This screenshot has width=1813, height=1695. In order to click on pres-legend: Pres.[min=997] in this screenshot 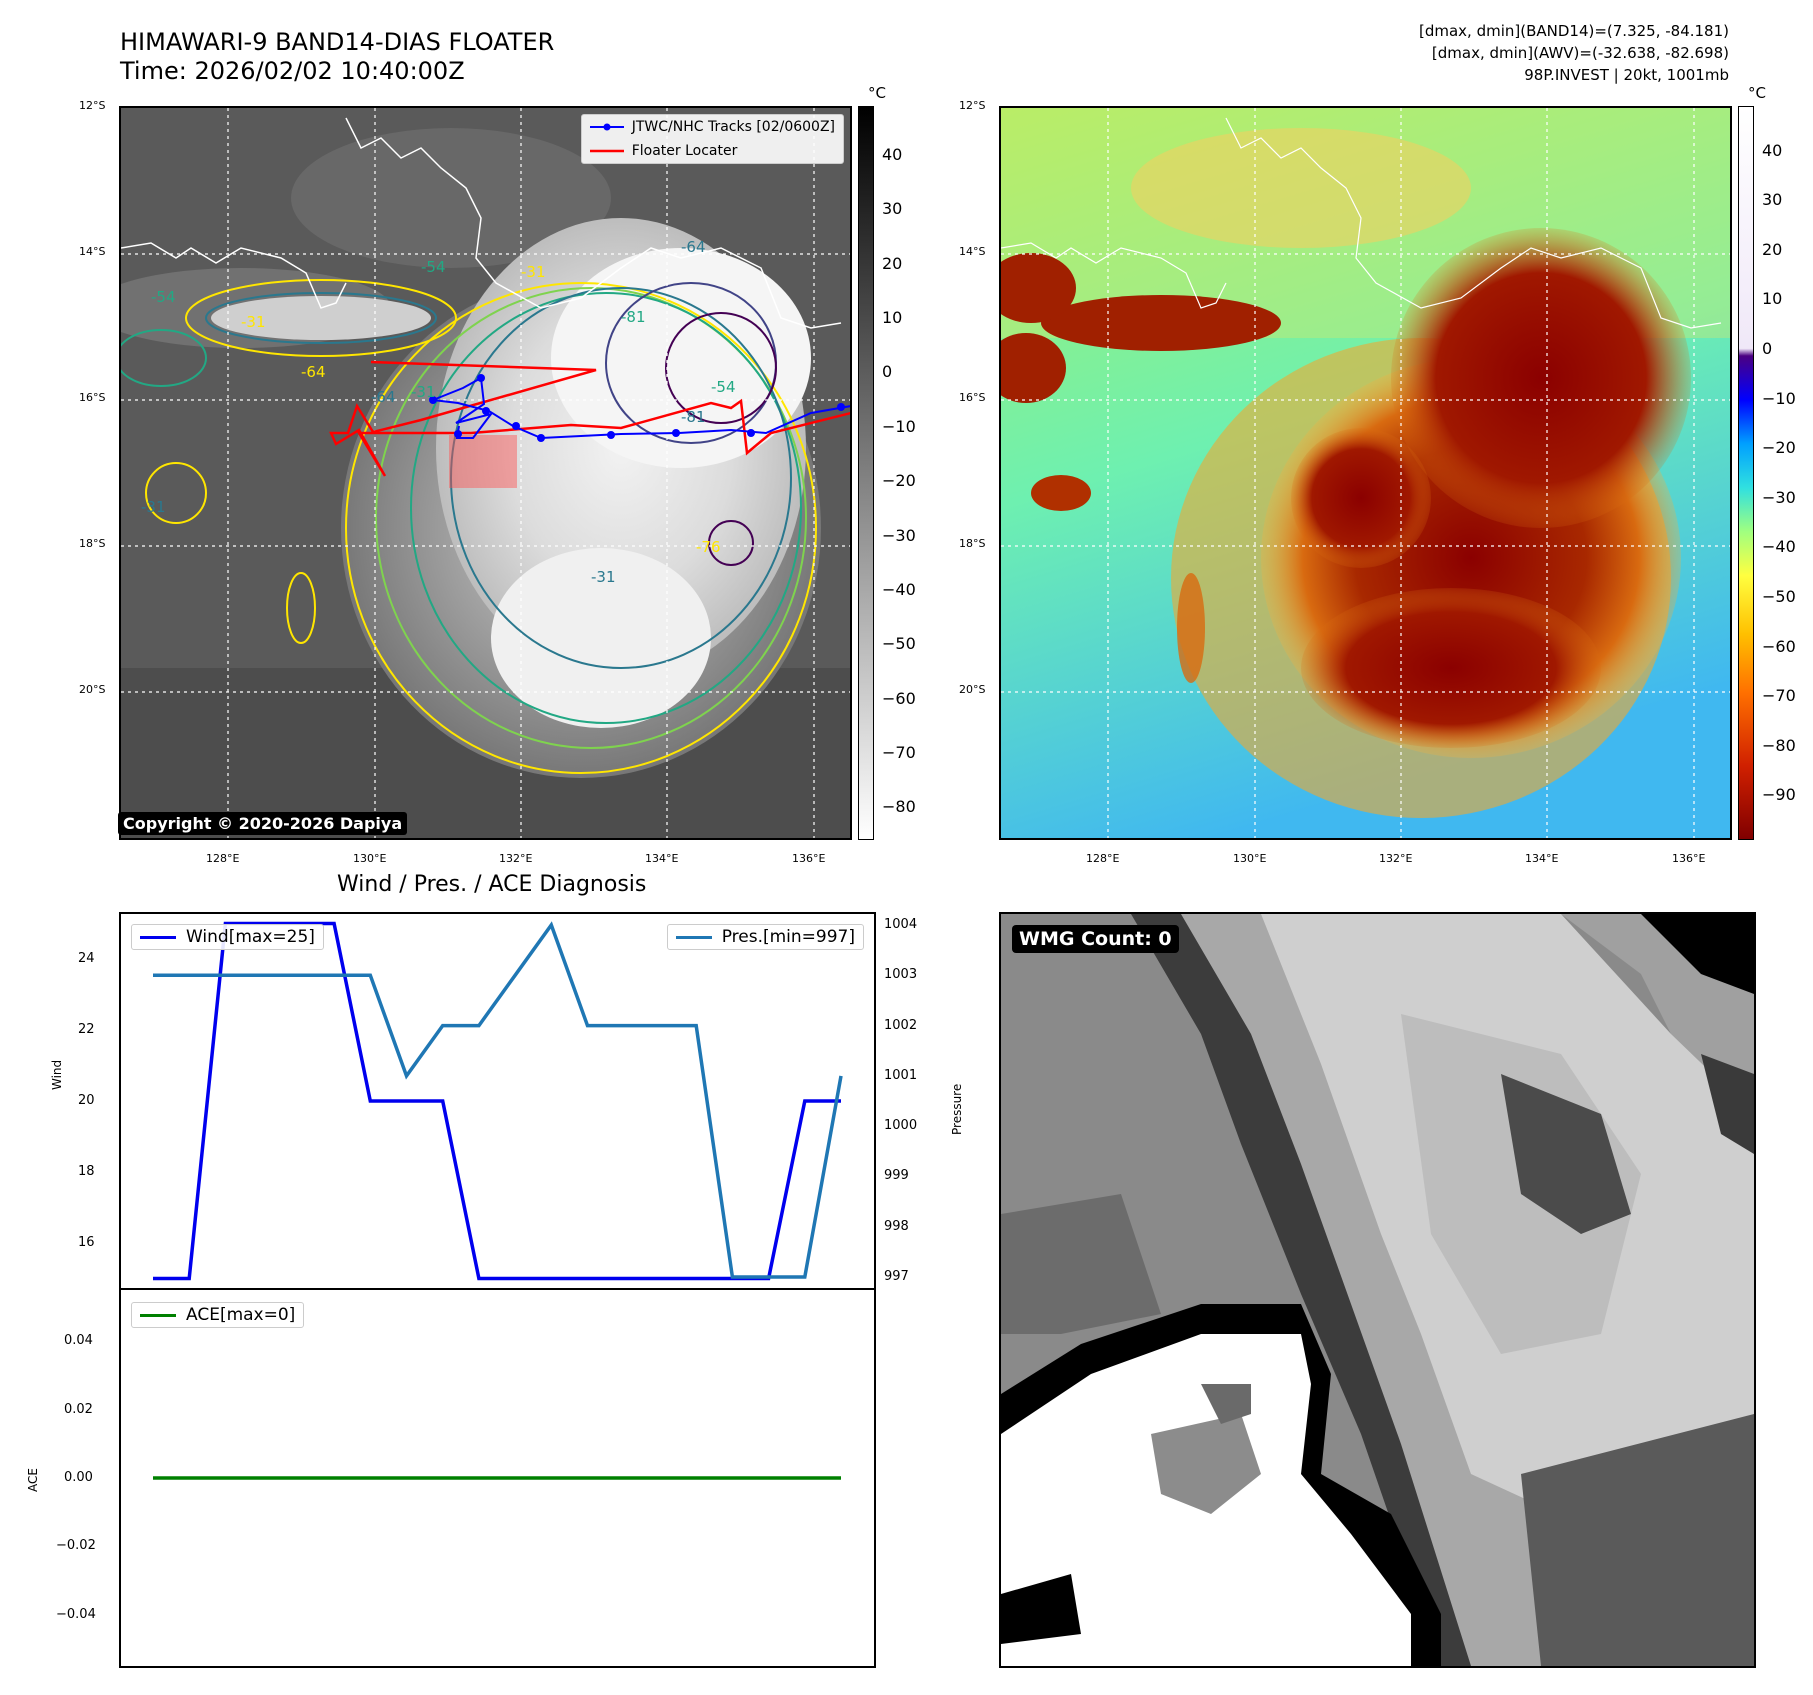, I will do `click(765, 937)`.